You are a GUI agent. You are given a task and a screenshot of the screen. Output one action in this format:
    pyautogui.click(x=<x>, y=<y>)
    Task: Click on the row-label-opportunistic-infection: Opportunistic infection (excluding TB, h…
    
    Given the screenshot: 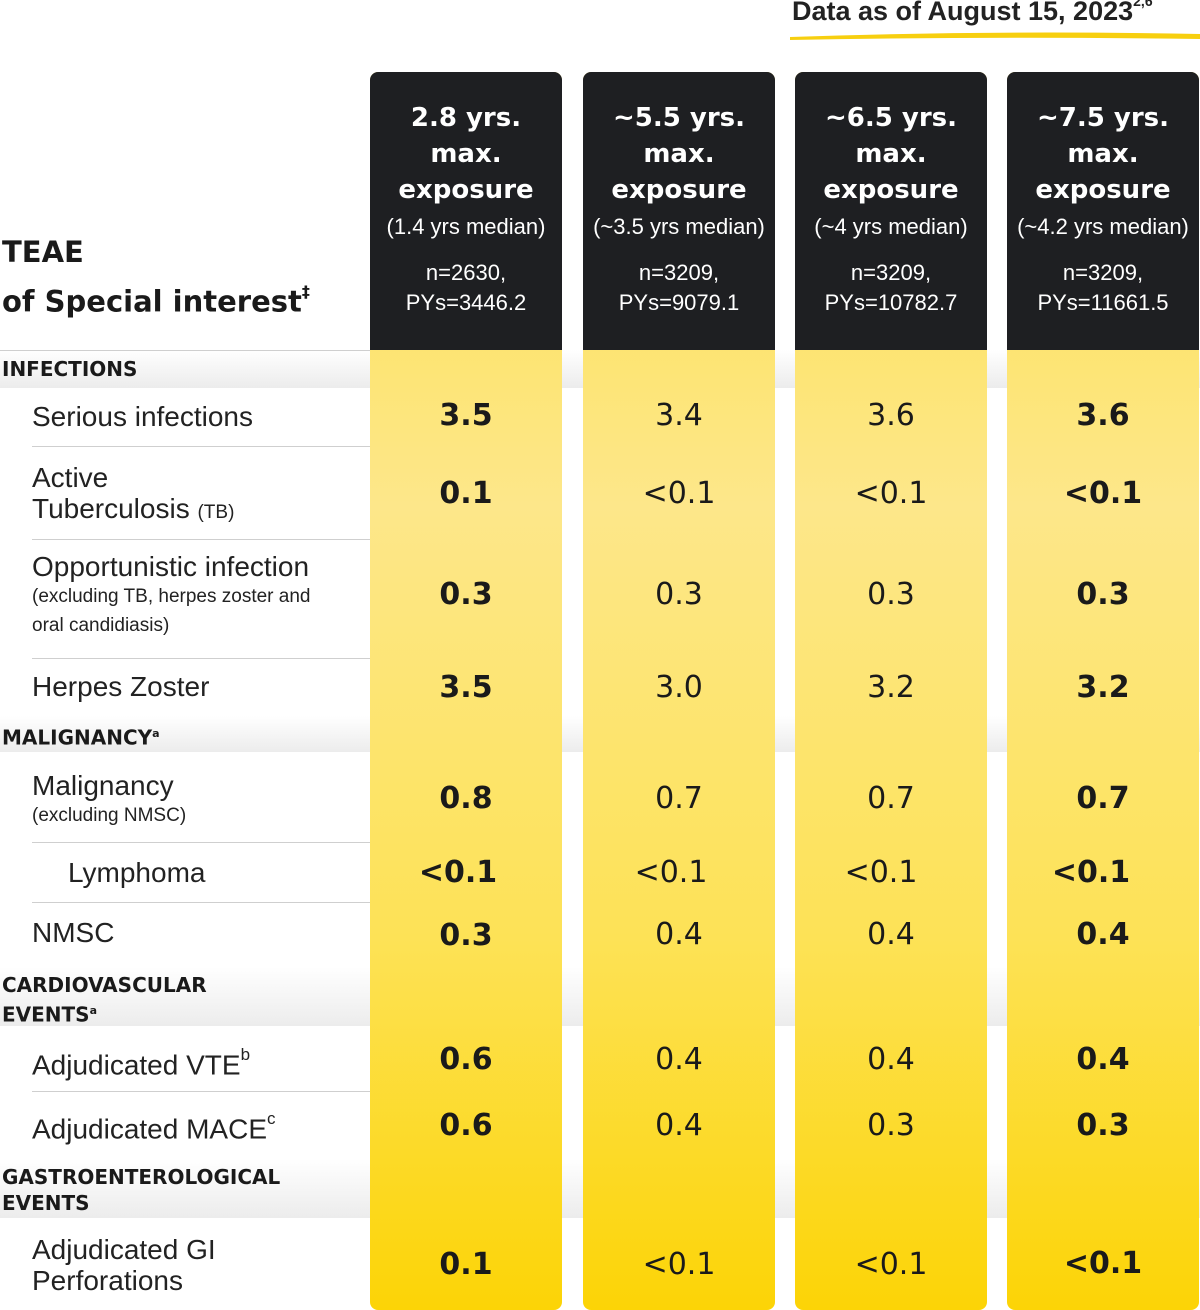 What is the action you would take?
    pyautogui.click(x=171, y=593)
    